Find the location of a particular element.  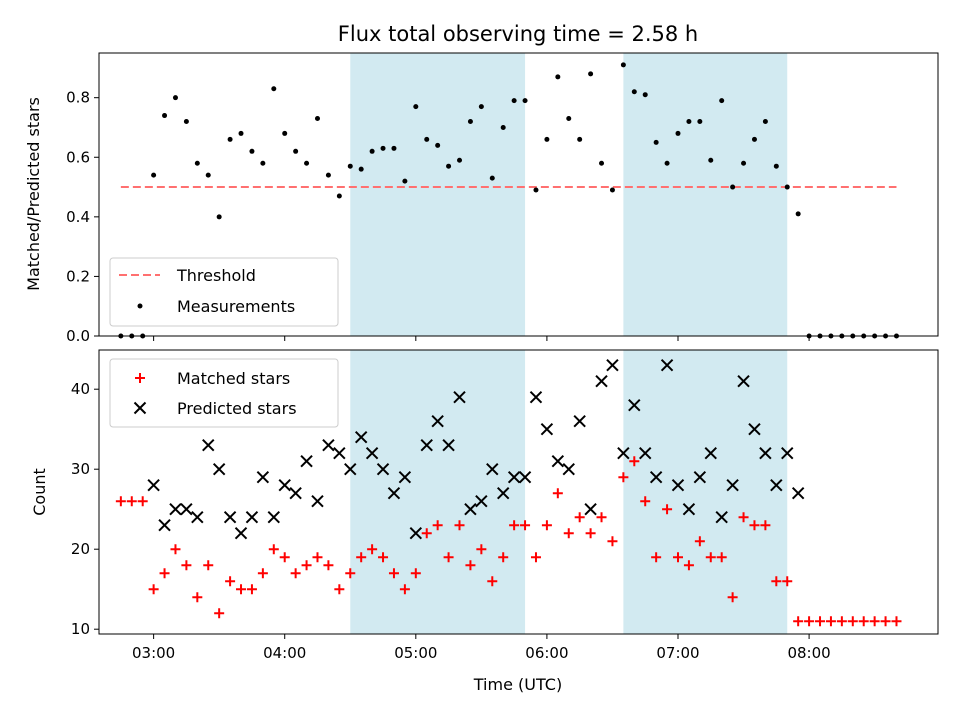

x-tick-label: 04:00 is located at coordinates (284, 653).